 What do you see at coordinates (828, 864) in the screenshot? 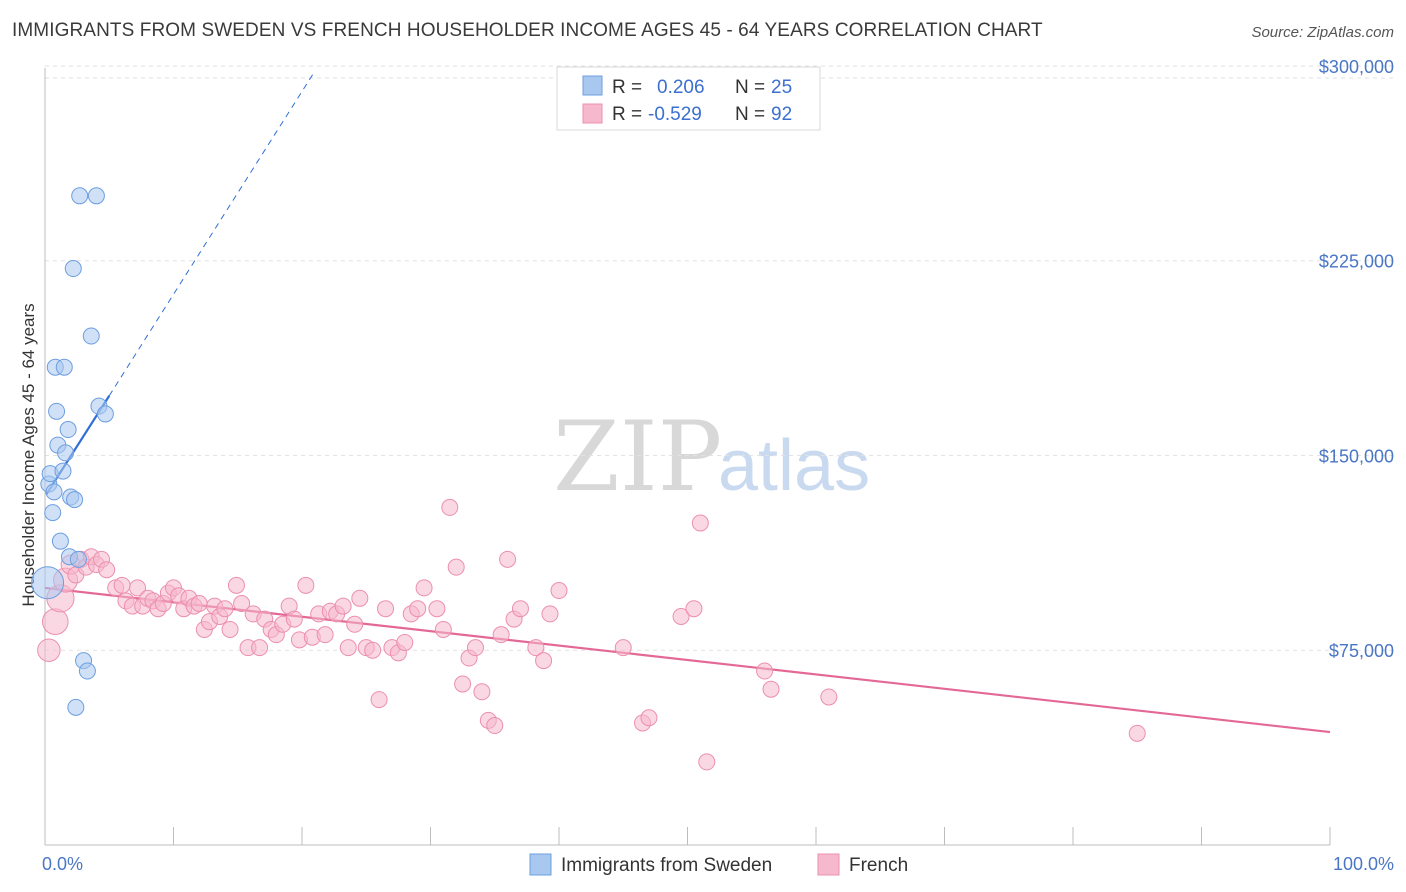
I see `series-swatch-pink` at bounding box center [828, 864].